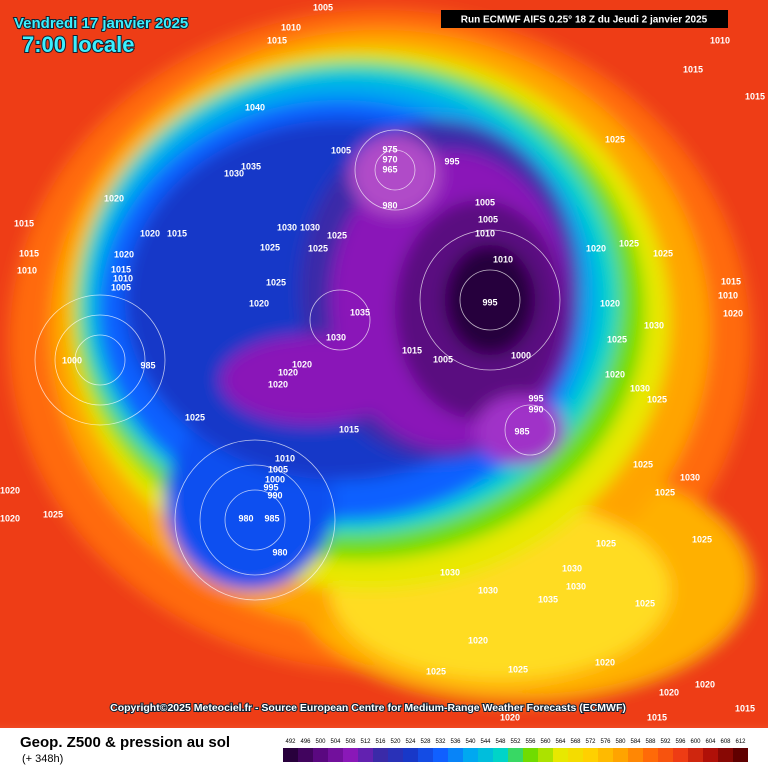 The height and width of the screenshot is (768, 768). Describe the element at coordinates (620, 742) in the screenshot. I see `scale-label: 580` at that location.